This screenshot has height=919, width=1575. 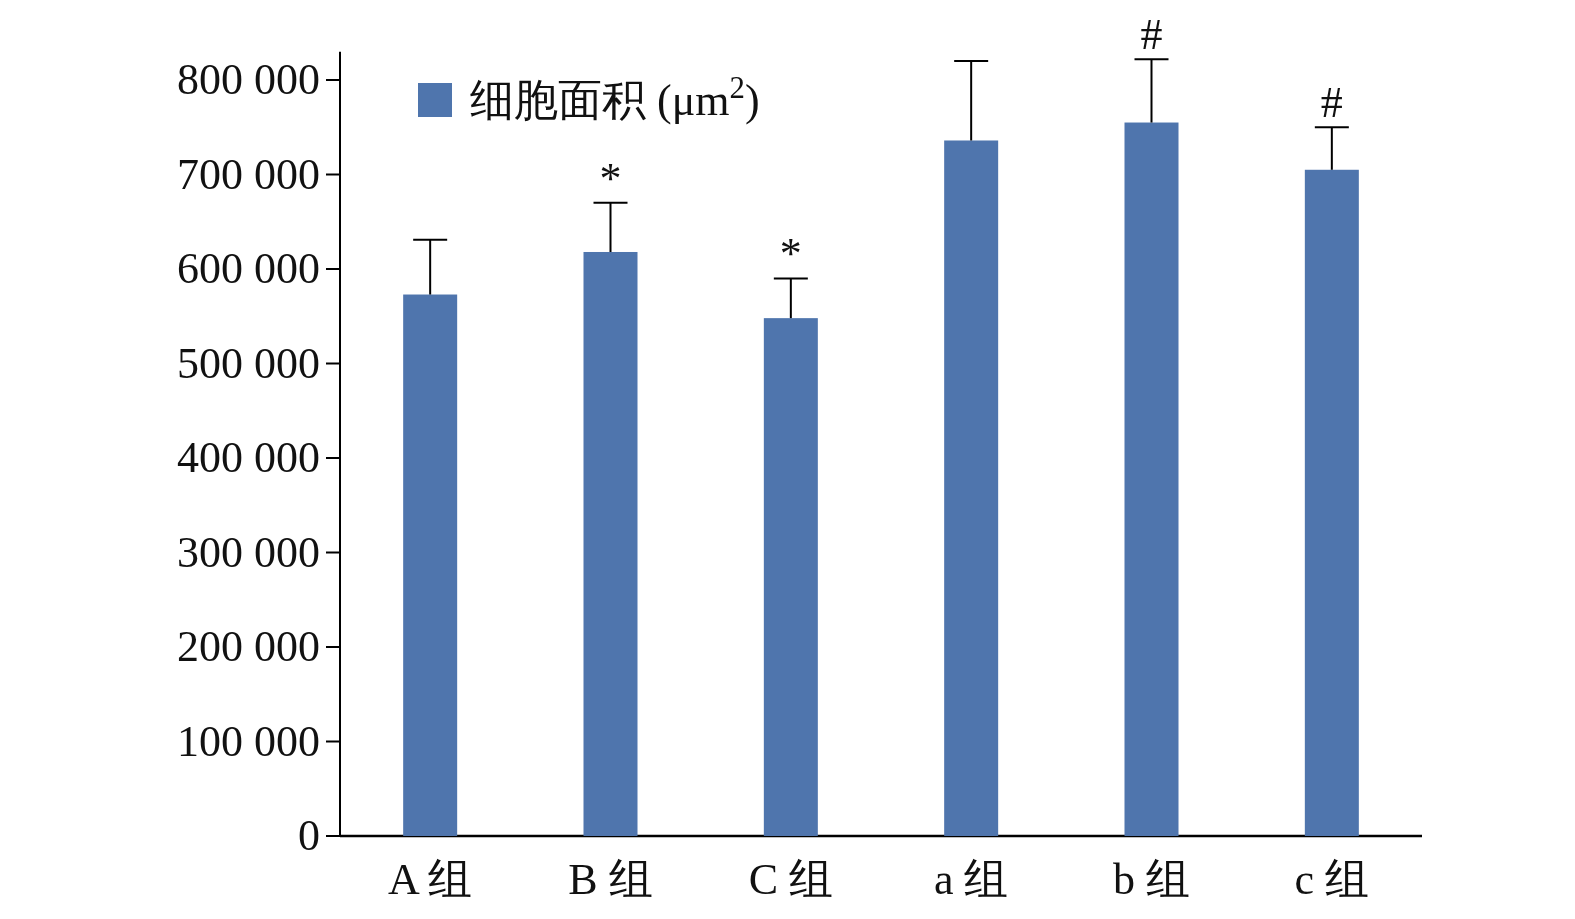 What do you see at coordinates (248, 79) in the screenshot?
I see `y-tick-label: 800 000` at bounding box center [248, 79].